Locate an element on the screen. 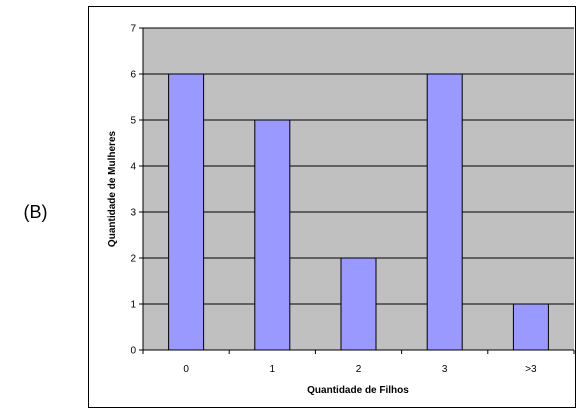 The width and height of the screenshot is (577, 410). x-tick-label: >3 is located at coordinates (531, 369).